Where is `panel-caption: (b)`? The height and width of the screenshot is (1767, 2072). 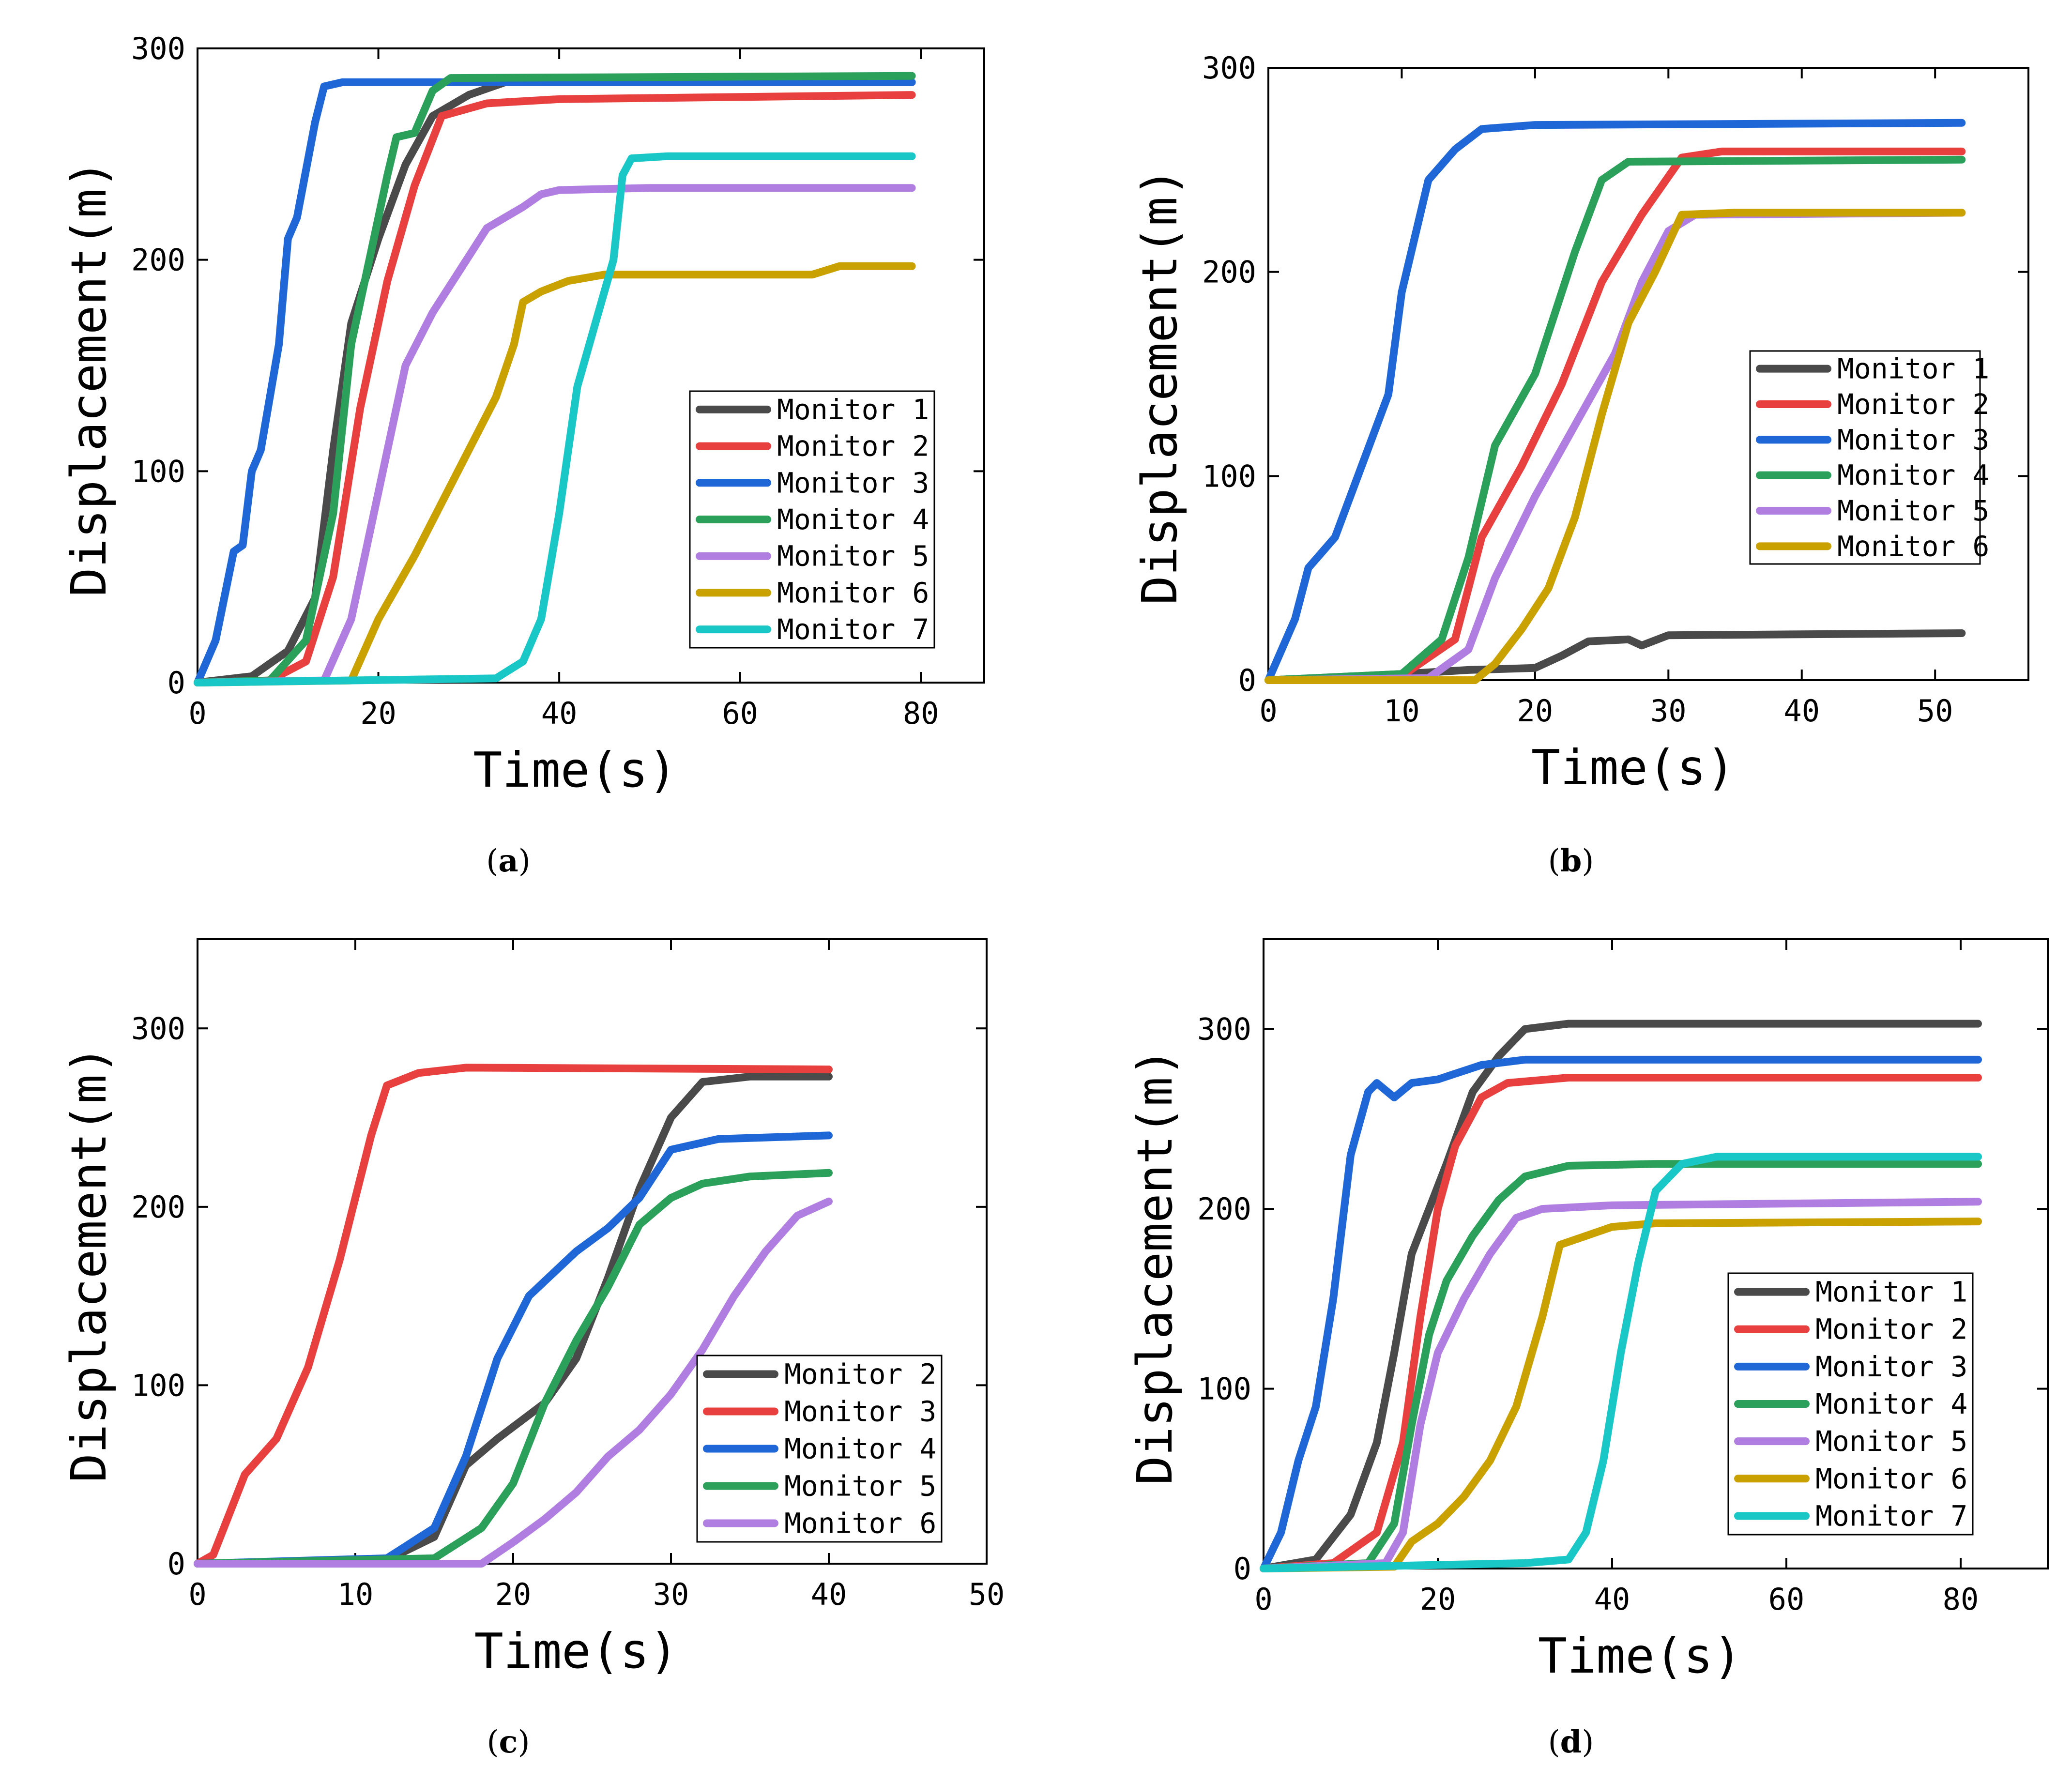 panel-caption: (b) is located at coordinates (1571, 861).